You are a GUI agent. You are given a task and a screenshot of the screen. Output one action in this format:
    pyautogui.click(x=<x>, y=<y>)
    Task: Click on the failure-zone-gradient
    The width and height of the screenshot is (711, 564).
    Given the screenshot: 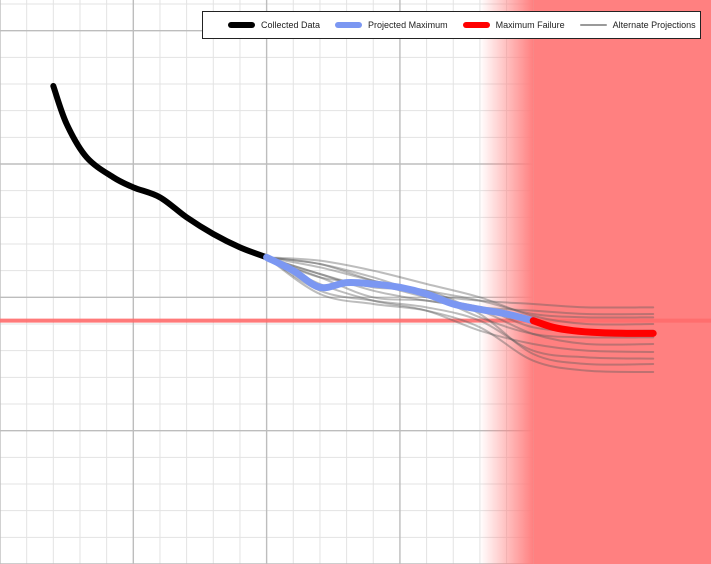 What is the action you would take?
    pyautogui.click(x=506, y=282)
    